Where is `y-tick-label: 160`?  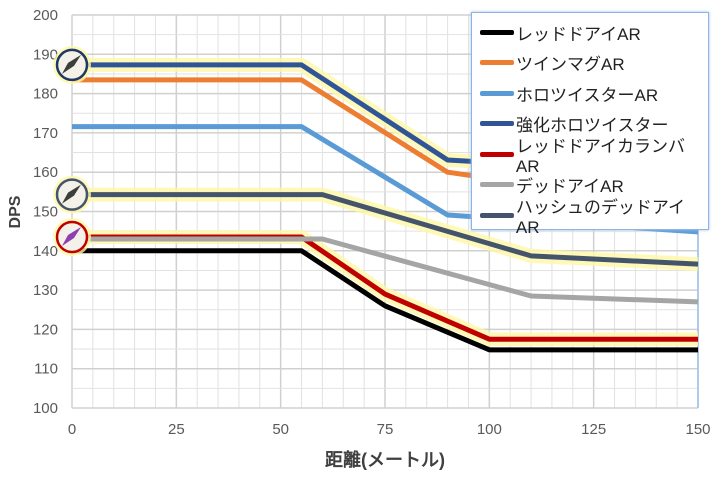
y-tick-label: 160 is located at coordinates (45, 172).